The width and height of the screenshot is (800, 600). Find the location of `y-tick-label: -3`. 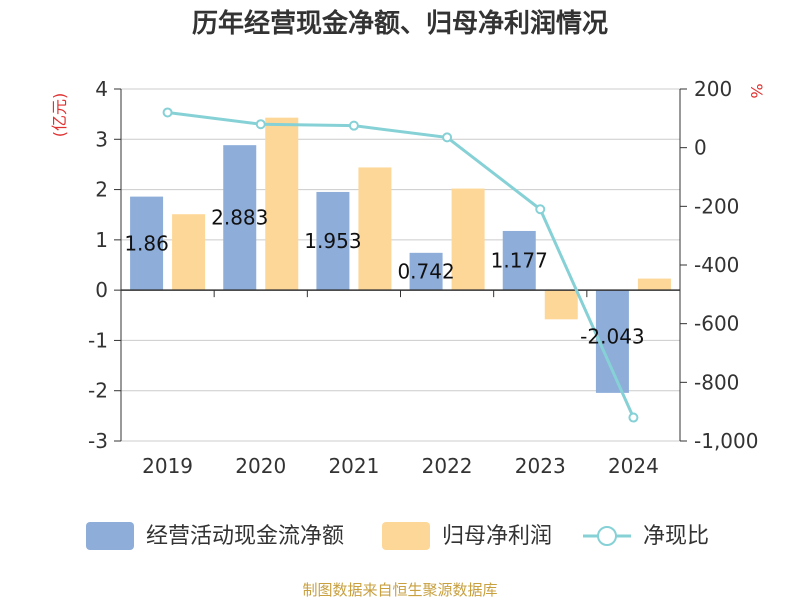

y-tick-label: -3 is located at coordinates (98, 441).